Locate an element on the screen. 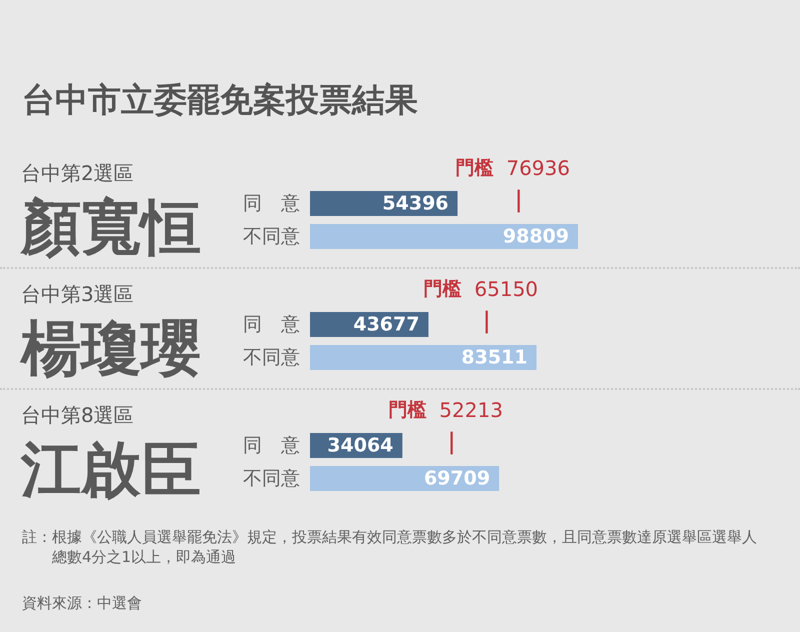  text: 台中第2選區 is located at coordinates (77, 173).